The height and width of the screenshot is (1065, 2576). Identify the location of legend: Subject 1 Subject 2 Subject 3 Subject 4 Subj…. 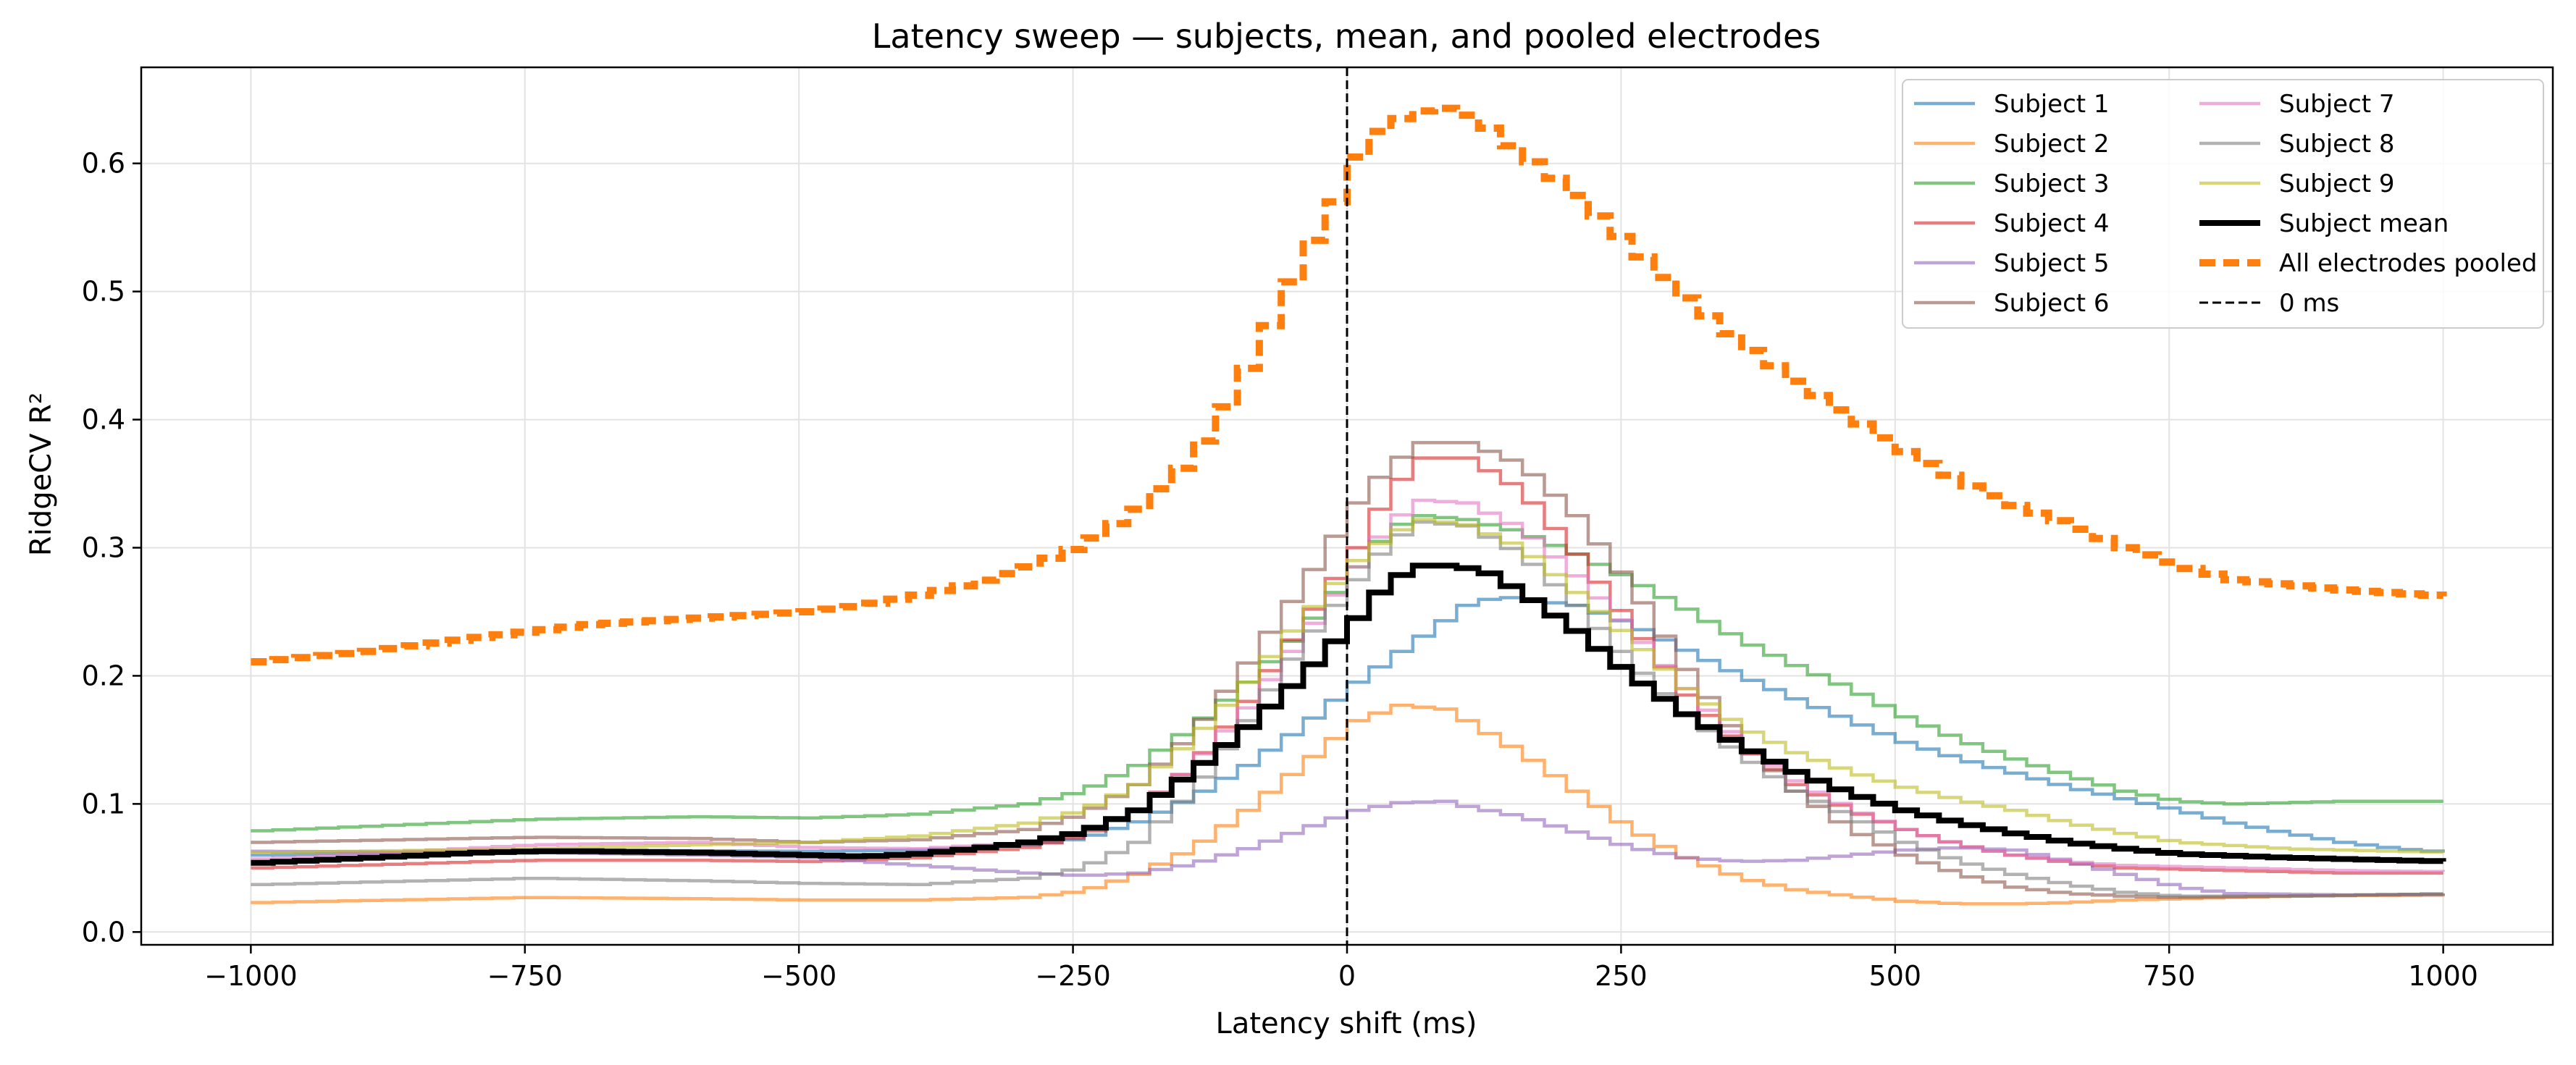
(2223, 204).